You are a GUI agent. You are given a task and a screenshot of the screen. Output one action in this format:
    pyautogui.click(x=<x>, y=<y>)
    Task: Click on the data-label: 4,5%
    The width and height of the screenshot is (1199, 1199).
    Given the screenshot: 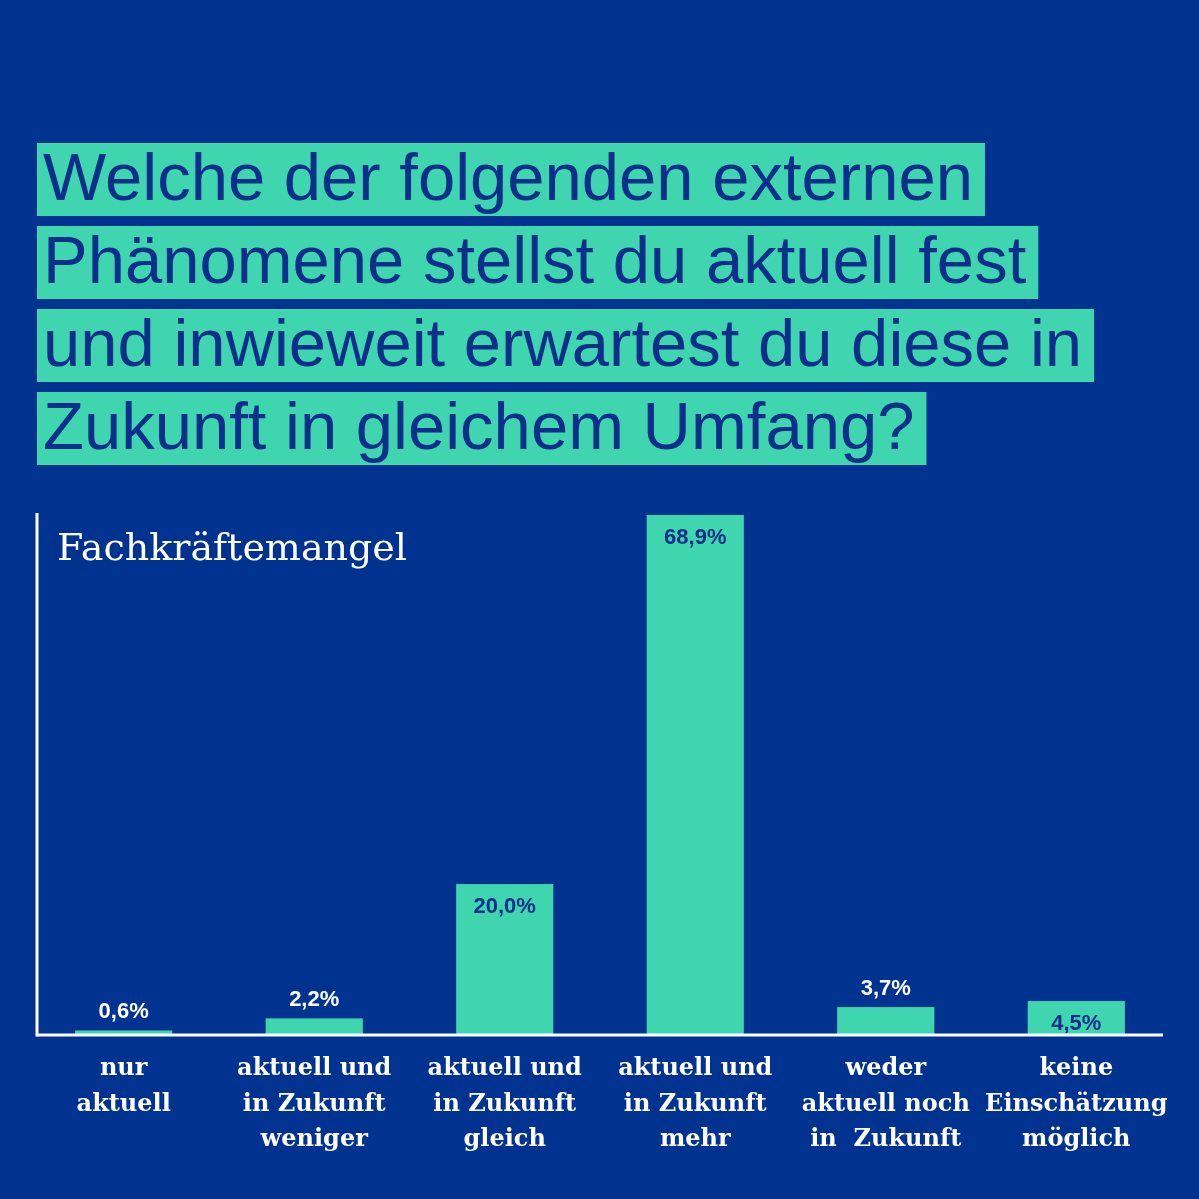 What is the action you would take?
    pyautogui.click(x=1076, y=1023)
    